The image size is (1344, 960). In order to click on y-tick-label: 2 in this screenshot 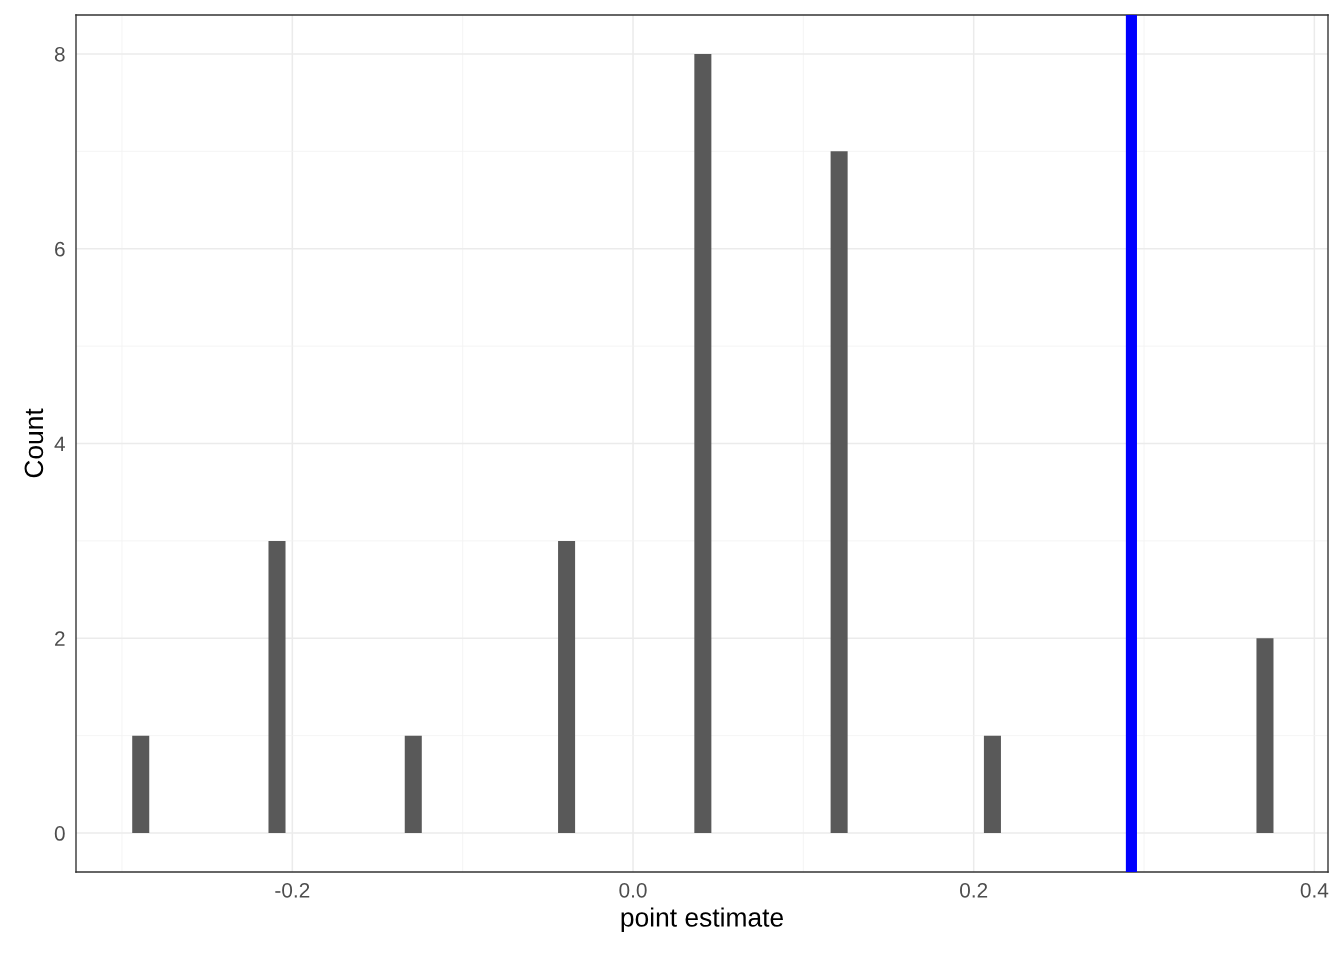, I will do `click(60, 638)`.